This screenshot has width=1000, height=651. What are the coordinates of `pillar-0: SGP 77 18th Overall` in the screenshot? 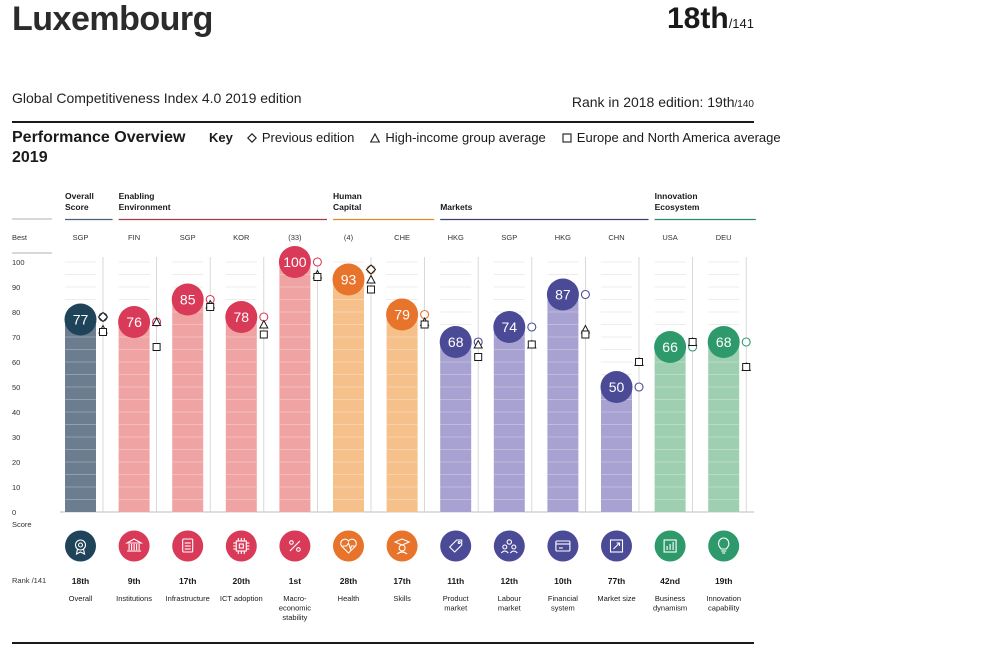 It's located at (86, 418).